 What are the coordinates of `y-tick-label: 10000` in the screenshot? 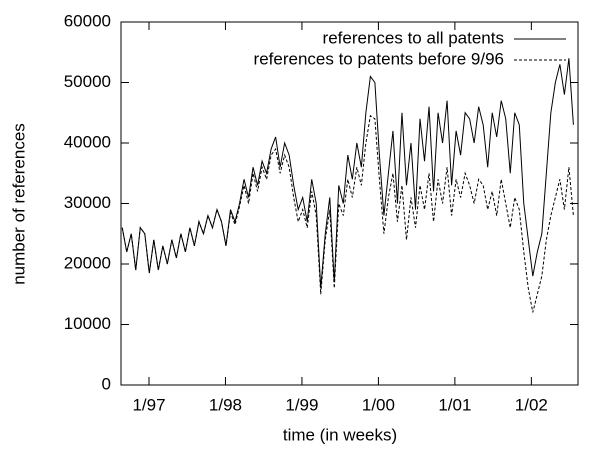 It's located at (87, 323).